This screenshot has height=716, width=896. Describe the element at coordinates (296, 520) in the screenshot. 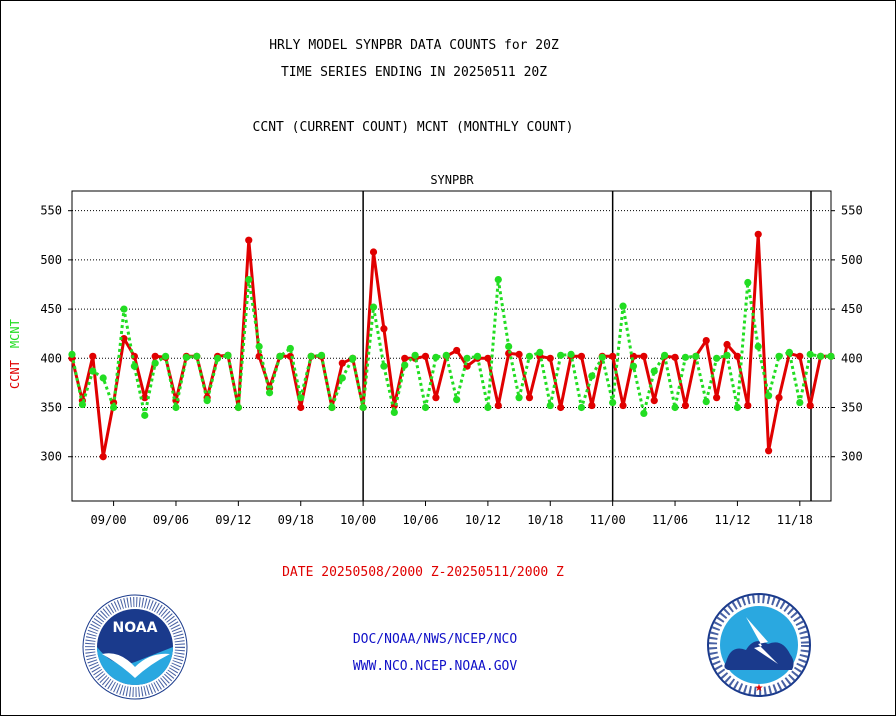

I see `x-tick-label: 09/18` at that location.